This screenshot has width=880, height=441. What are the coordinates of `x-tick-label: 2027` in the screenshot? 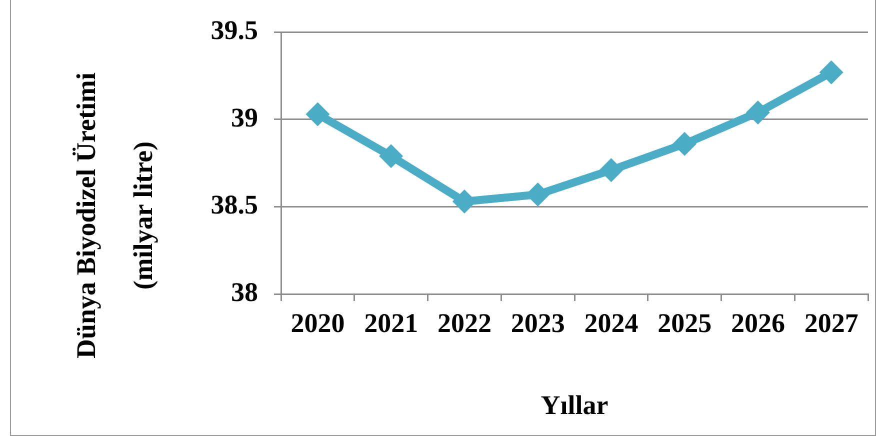 It's located at (831, 323).